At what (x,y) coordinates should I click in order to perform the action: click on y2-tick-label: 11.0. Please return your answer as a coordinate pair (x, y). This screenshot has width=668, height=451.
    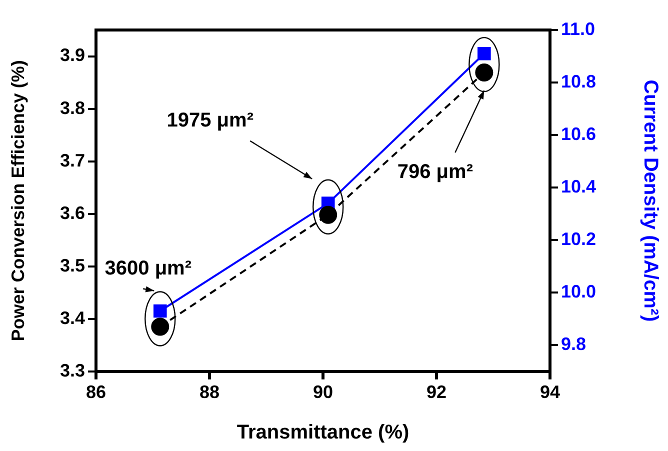
    Looking at the image, I should click on (578, 28).